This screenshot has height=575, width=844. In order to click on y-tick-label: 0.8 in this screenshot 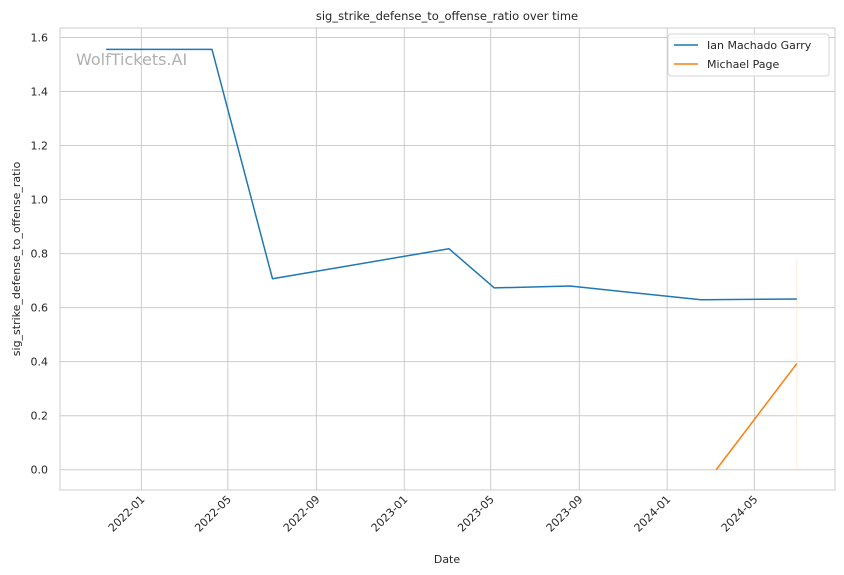, I will do `click(40, 254)`.